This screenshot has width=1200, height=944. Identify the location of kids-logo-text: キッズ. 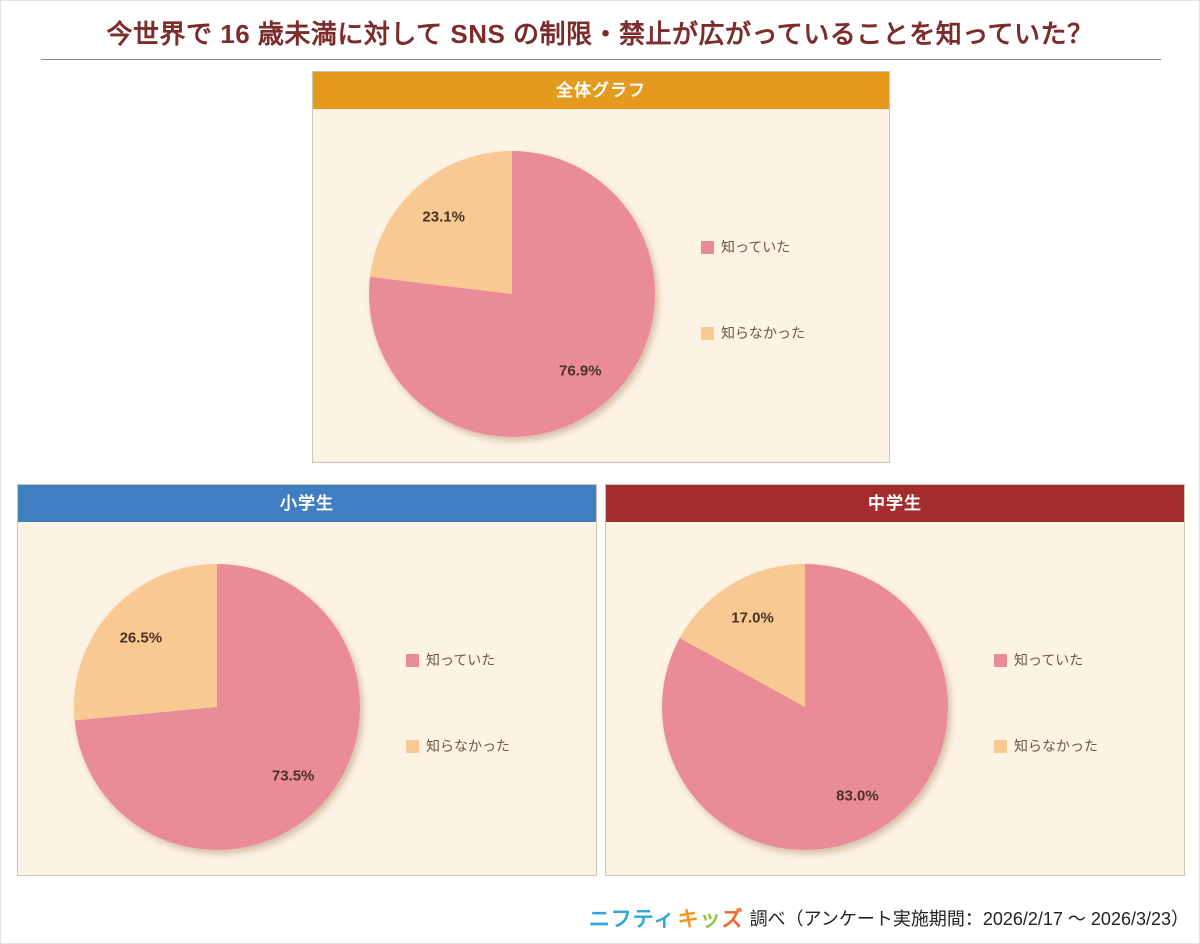
(711, 918).